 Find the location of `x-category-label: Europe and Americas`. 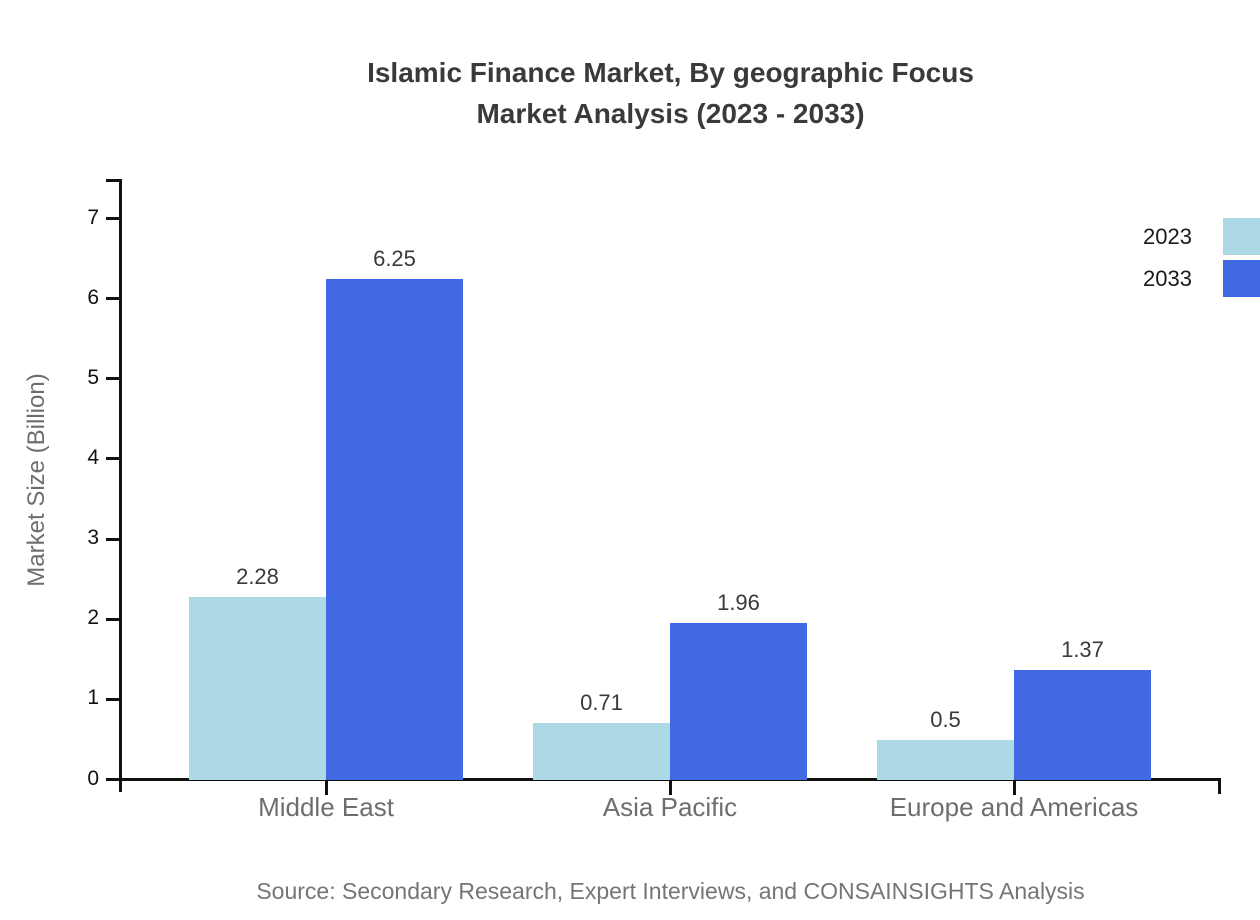

x-category-label: Europe and Americas is located at coordinates (1014, 807).